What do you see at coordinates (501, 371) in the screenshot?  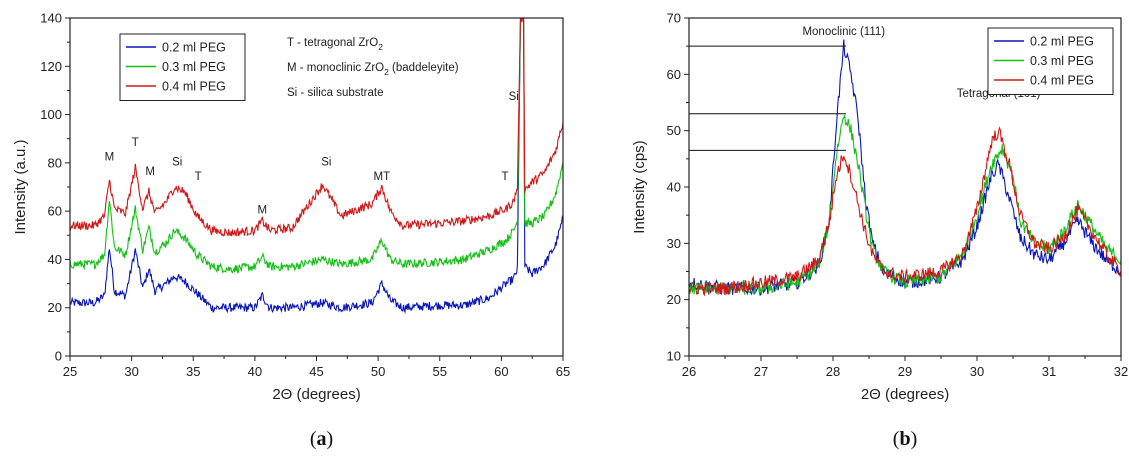 I see `x-tick-label: 60` at bounding box center [501, 371].